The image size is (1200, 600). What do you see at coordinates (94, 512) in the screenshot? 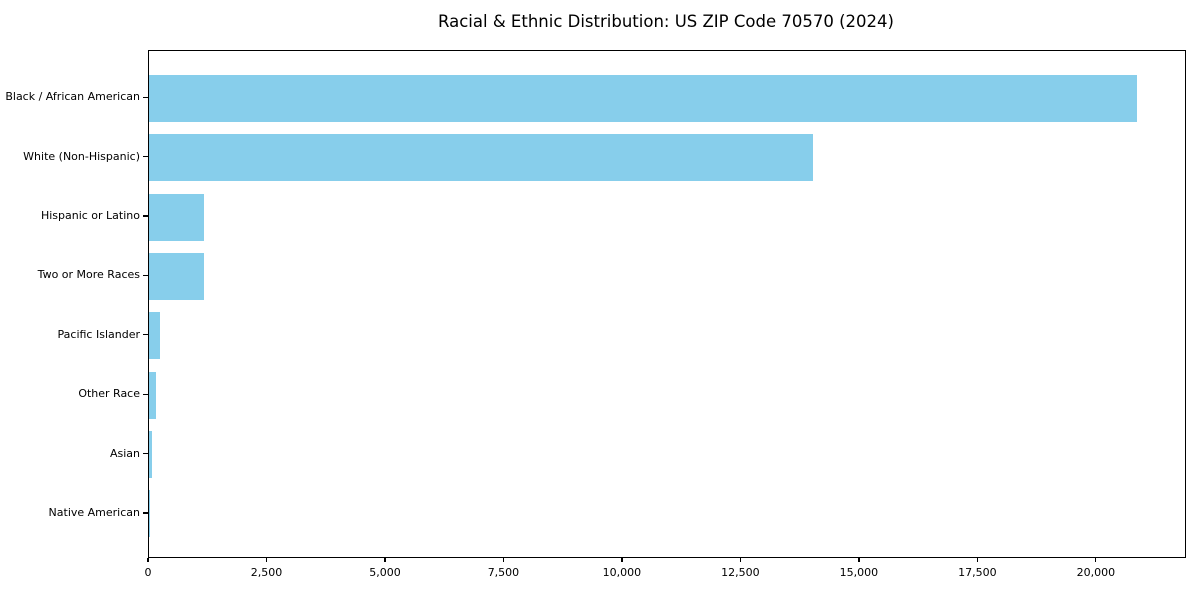
I see `y-tick-label: Native American` at bounding box center [94, 512].